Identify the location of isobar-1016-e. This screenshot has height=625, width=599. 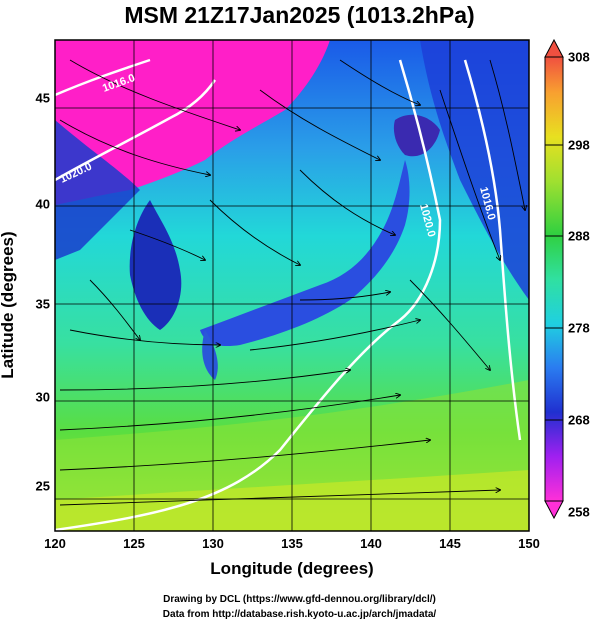
(492, 250).